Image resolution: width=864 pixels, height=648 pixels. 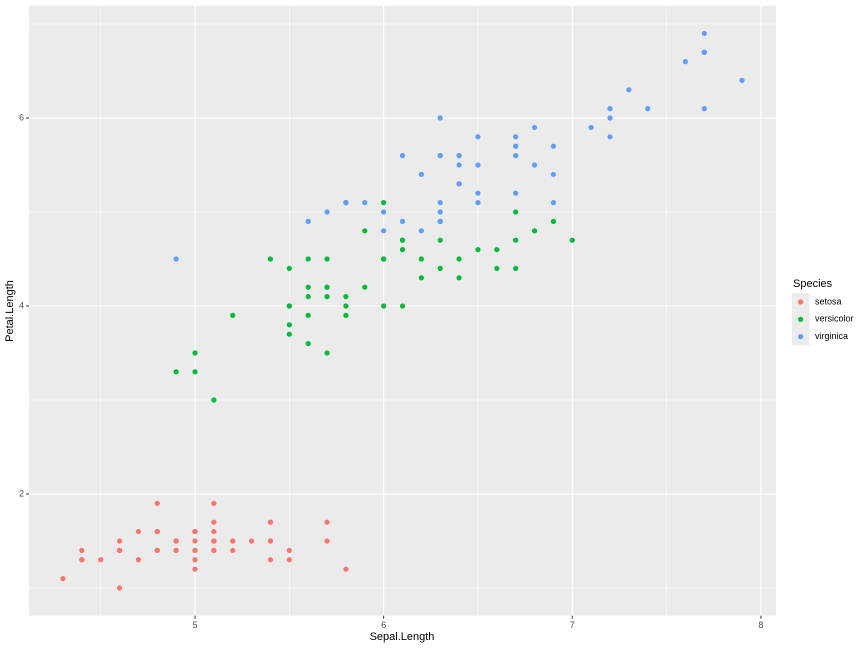 I want to click on x-tick-label: 6, so click(x=383, y=625).